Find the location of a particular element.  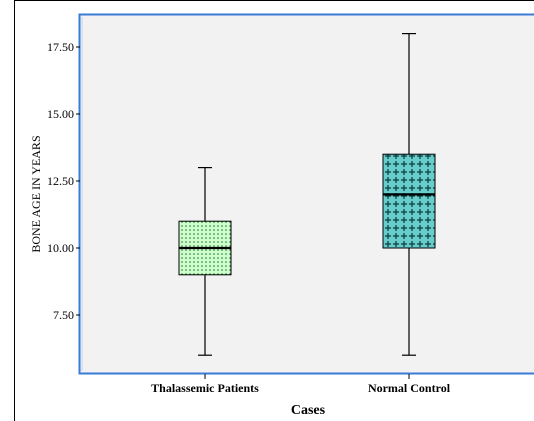

y-axis-ticks: 7.50 10.00 12.50 15.00 17.50 is located at coordinates (63, 181).